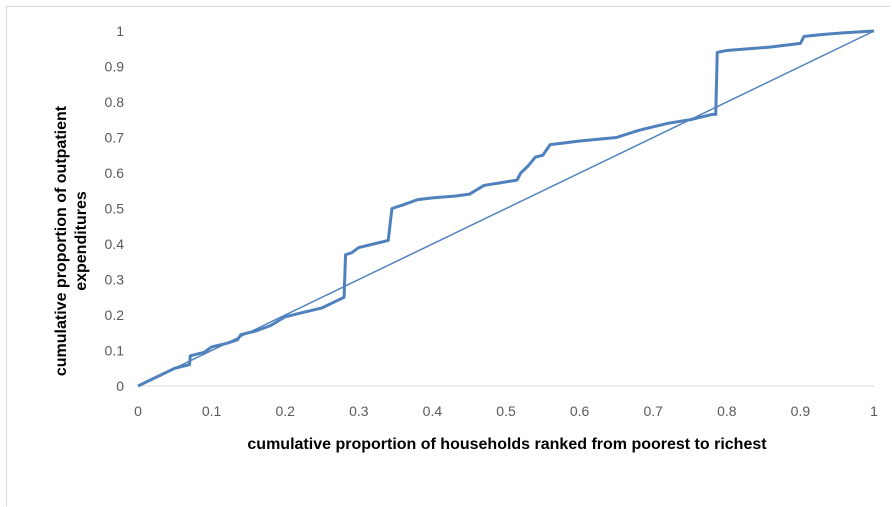  Describe the element at coordinates (61, 240) in the screenshot. I see `y-axis-title-line-1: cumulative proportion of outpatient` at that location.